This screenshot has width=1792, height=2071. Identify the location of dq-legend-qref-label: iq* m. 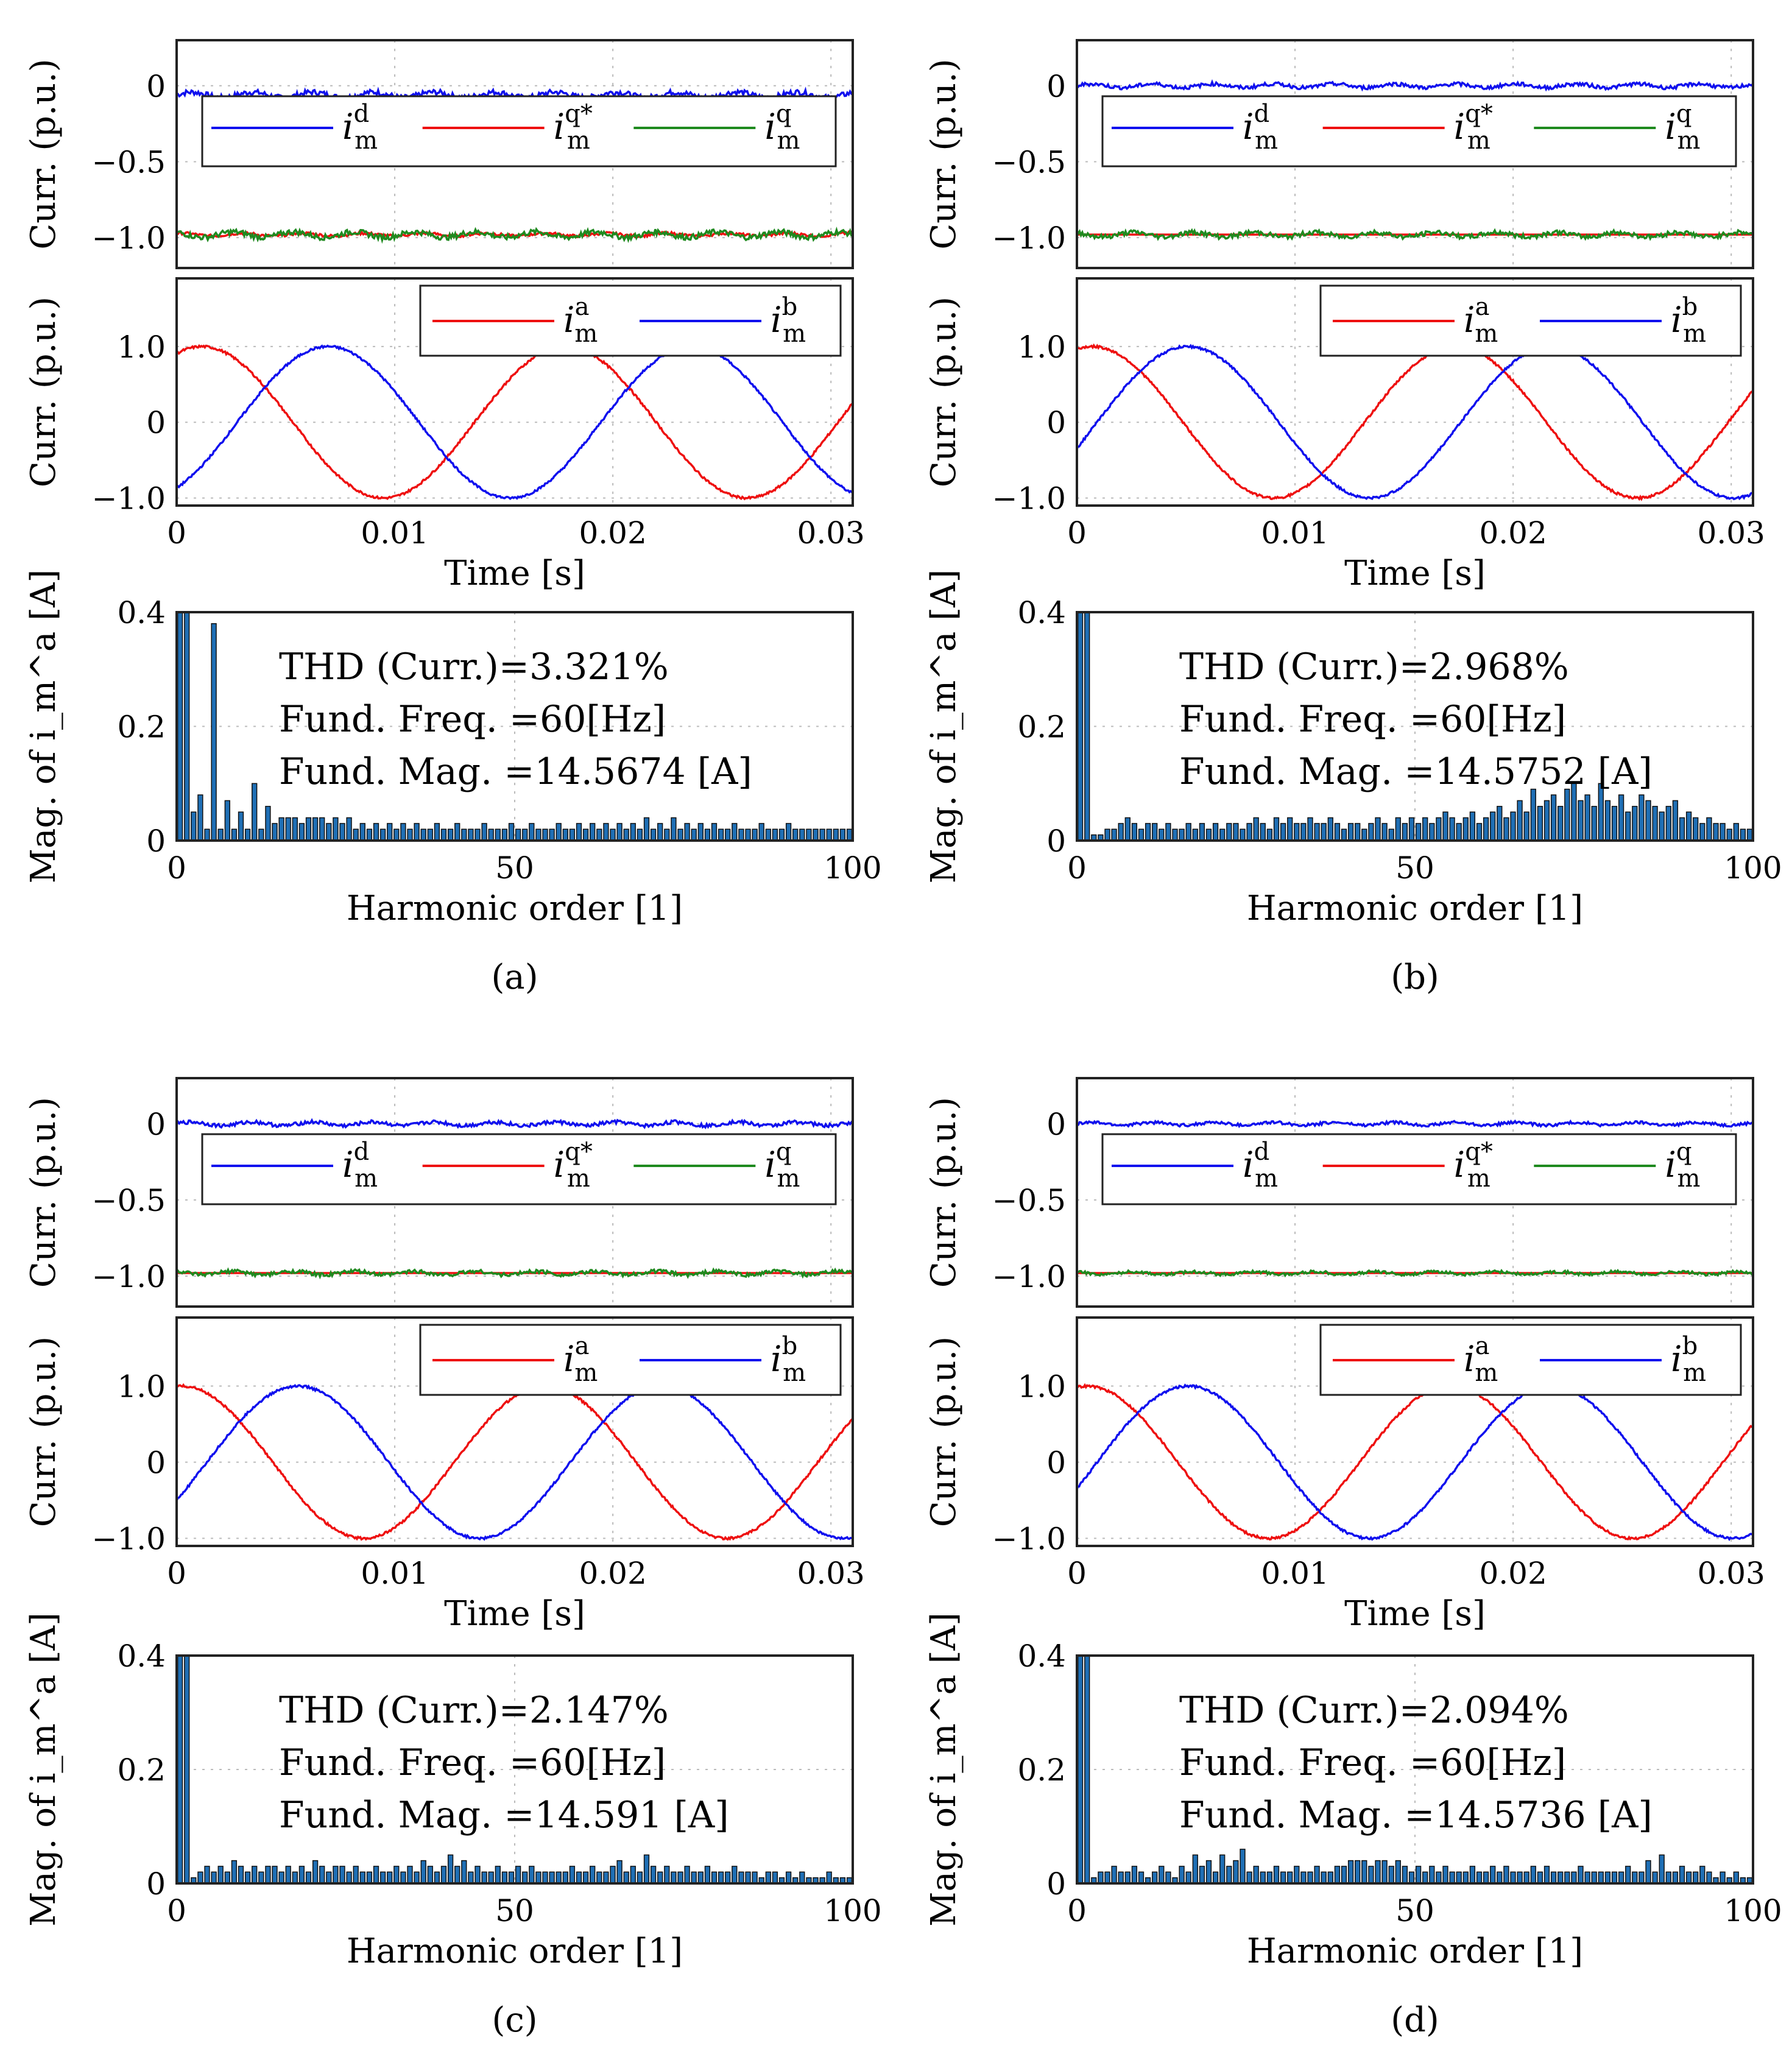
(573, 128).